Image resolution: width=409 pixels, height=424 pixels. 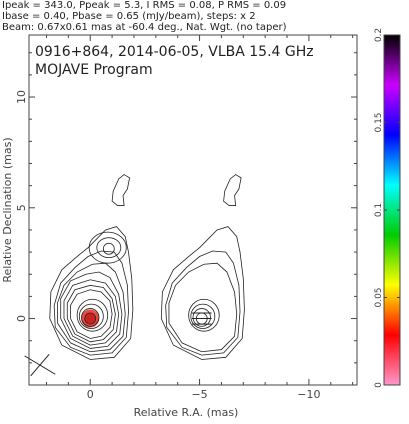 I want to click on x-tick-label-0: 0, so click(x=90, y=394).